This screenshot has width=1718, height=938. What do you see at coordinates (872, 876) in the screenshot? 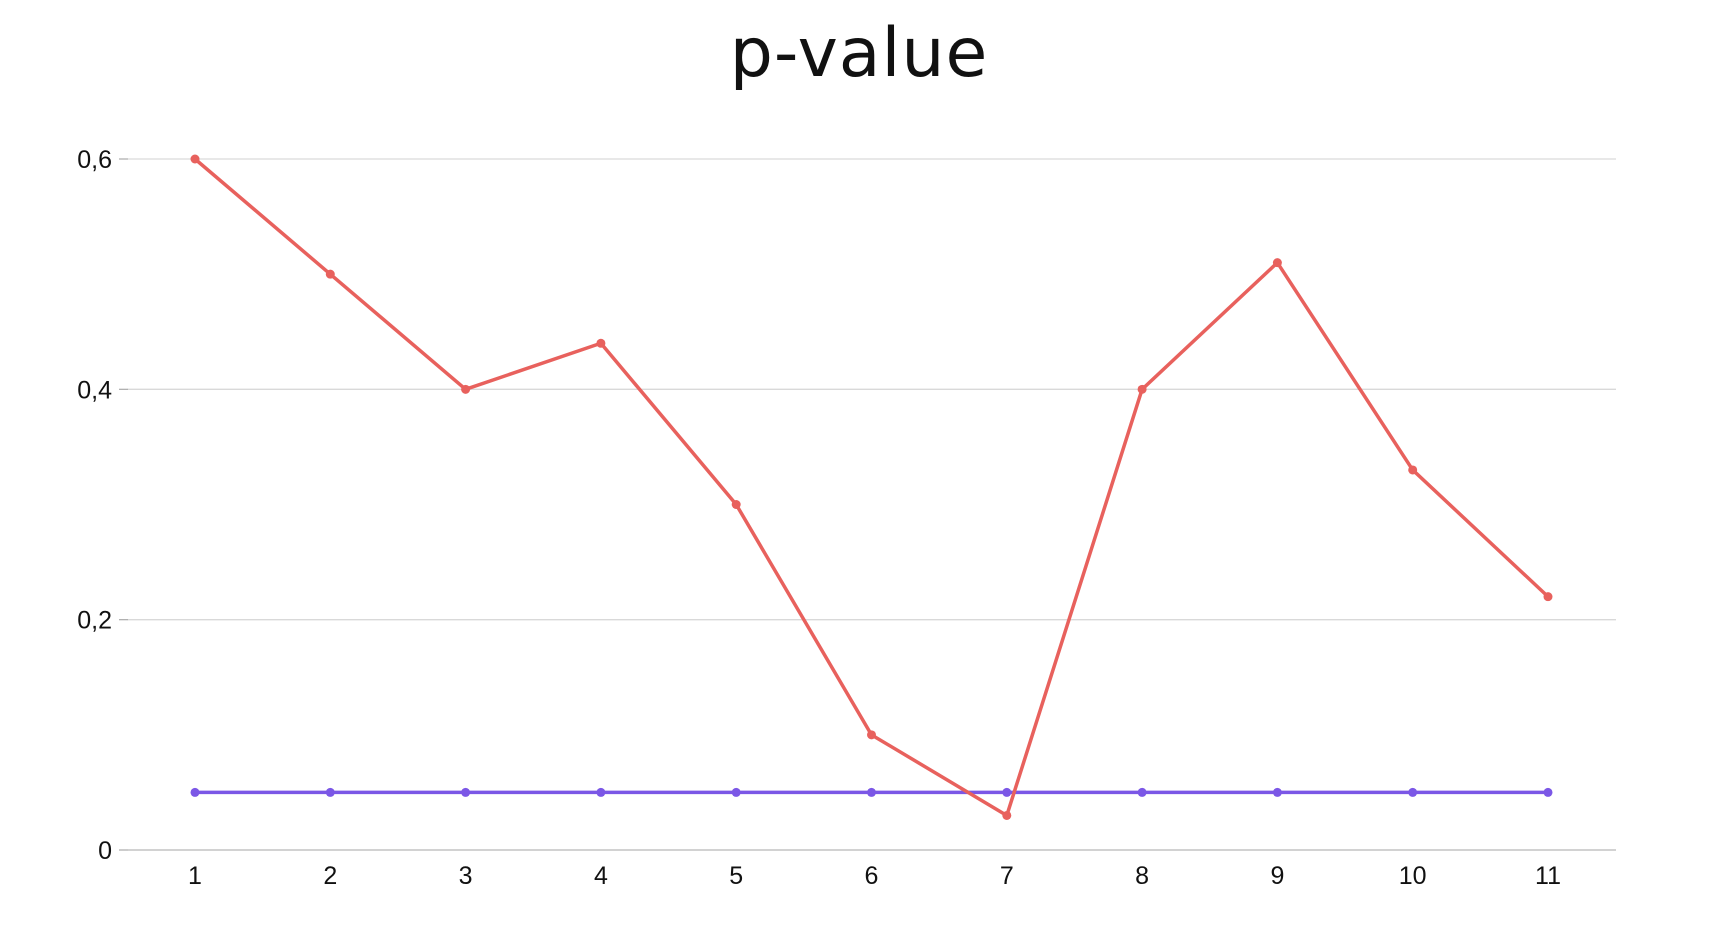
I see `x-tick-label-5: 6` at bounding box center [872, 876].